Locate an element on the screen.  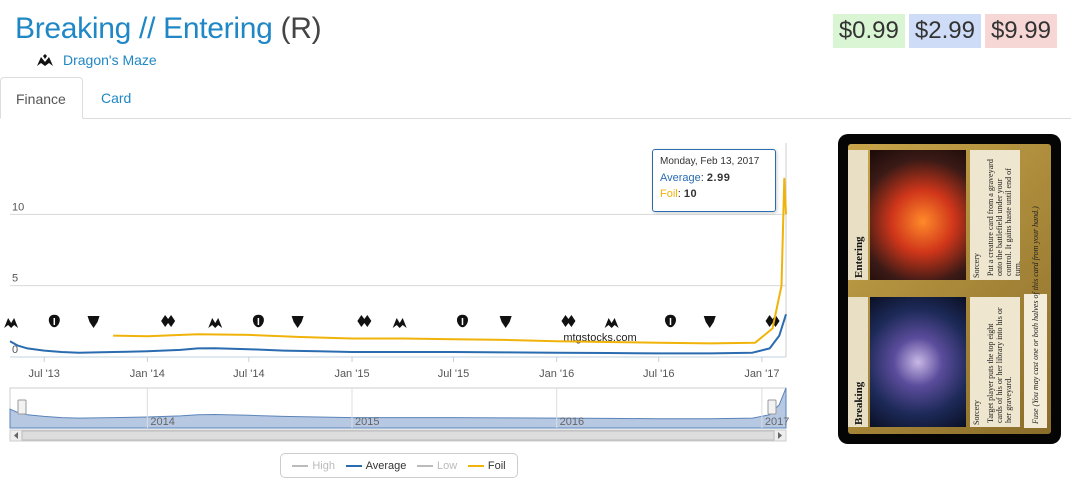
legend-item-low: Low is located at coordinates (437, 466).